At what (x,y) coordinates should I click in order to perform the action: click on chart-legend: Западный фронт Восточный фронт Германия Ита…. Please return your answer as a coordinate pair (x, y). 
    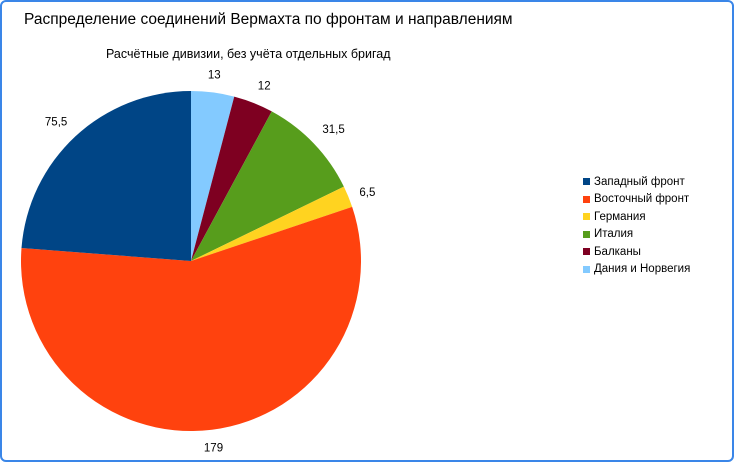
    Looking at the image, I should click on (636, 225).